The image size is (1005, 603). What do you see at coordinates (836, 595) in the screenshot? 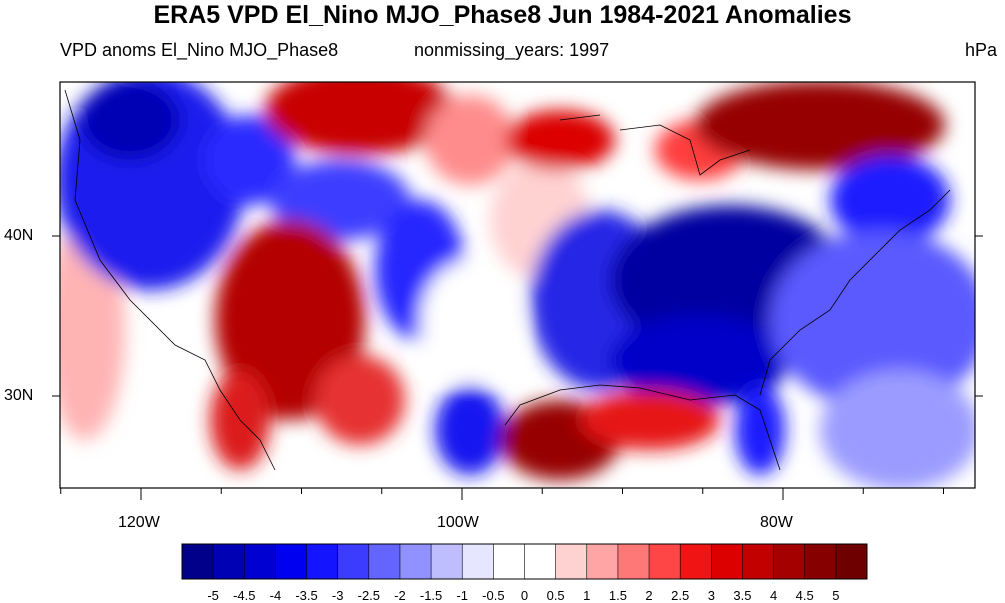
I see `colorbar-label: 5` at bounding box center [836, 595].